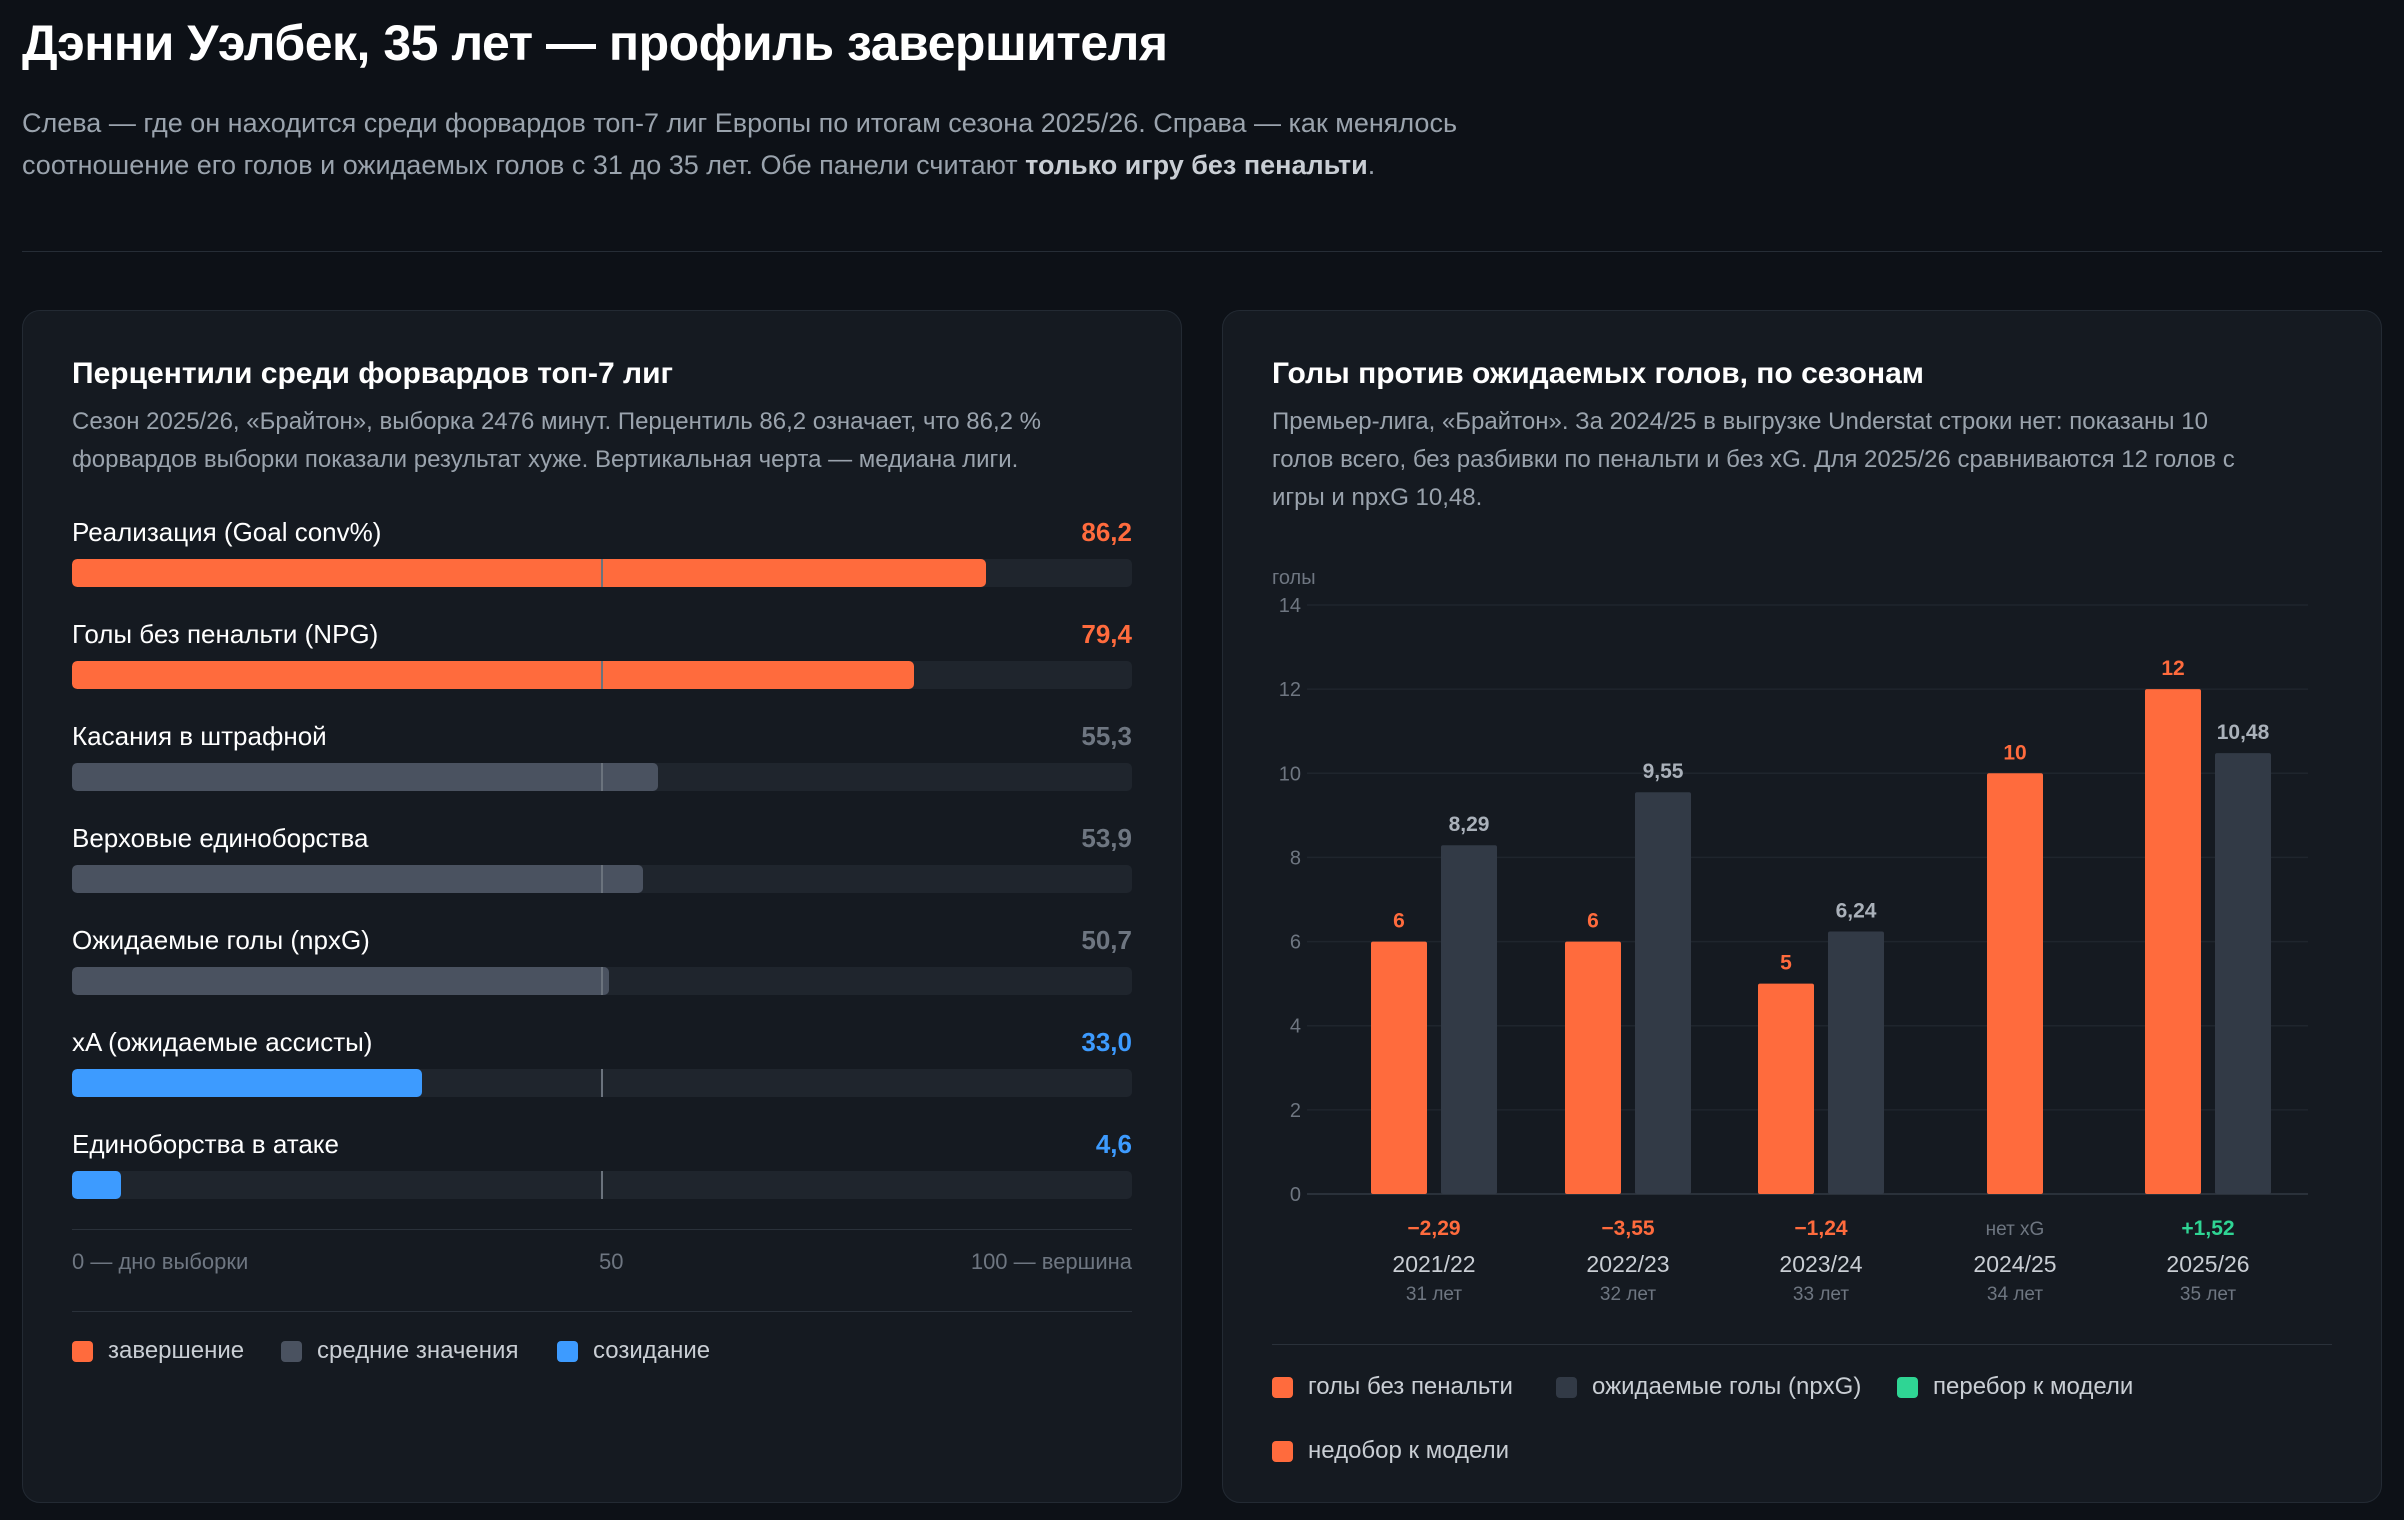 This screenshot has width=2404, height=1520. What do you see at coordinates (1371, 165) in the screenshot?
I see `page-subtitle-end: .` at bounding box center [1371, 165].